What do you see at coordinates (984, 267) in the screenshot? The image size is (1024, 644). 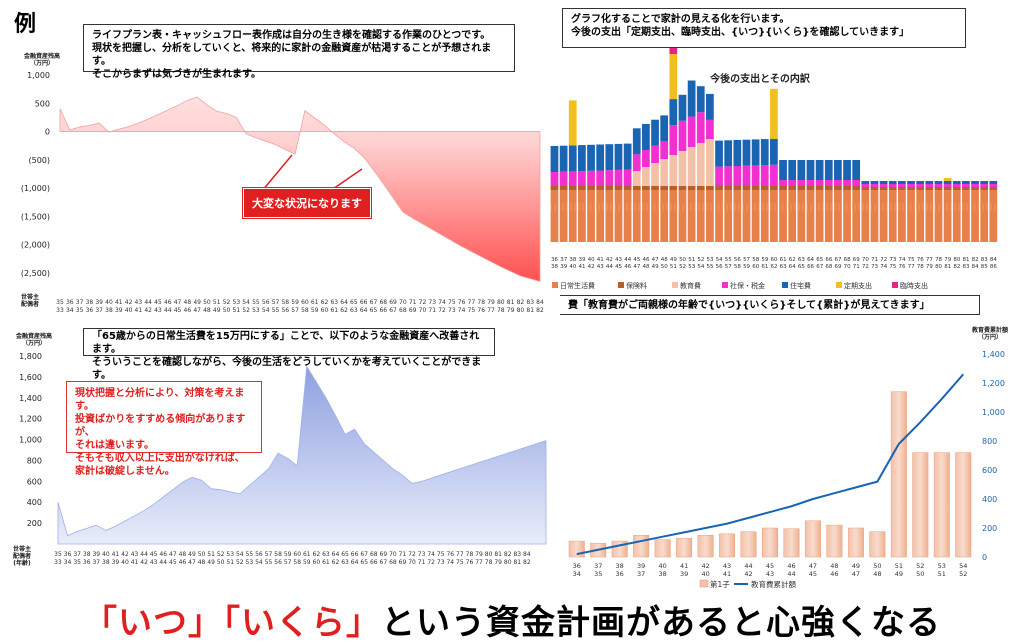 I see `tr-xtick-bottom: 85` at bounding box center [984, 267].